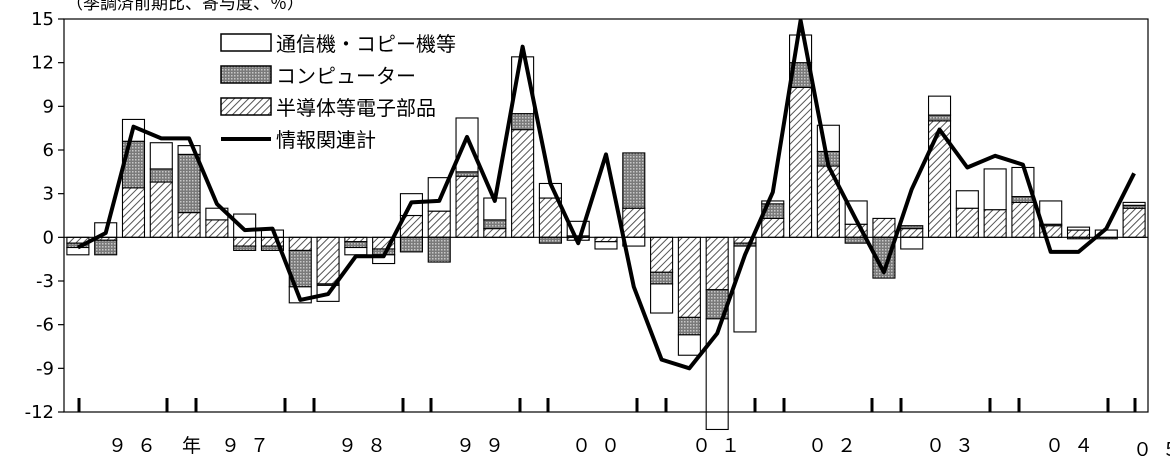 This screenshot has width=1170, height=463. Describe the element at coordinates (137, 446) in the screenshot. I see `x-tick-label: ９６` at that location.